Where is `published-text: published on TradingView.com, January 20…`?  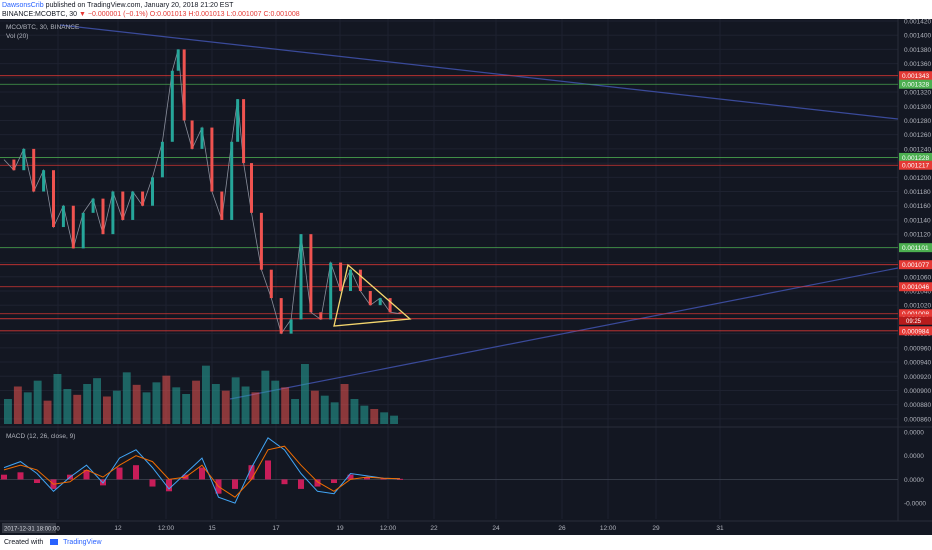 published-text: published on TradingView.com, January 20… is located at coordinates (139, 5).